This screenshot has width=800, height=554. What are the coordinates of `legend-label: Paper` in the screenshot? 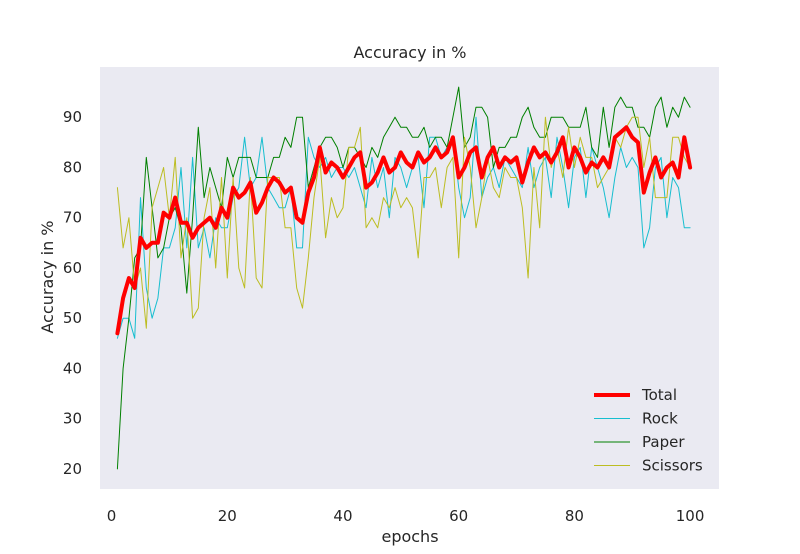 It's located at (663, 442).